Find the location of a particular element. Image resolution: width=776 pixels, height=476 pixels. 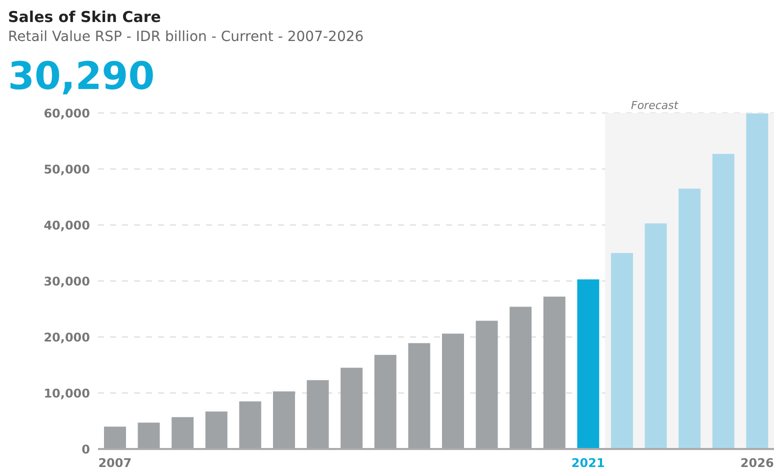

y-tick-label: 0 is located at coordinates (86, 449).